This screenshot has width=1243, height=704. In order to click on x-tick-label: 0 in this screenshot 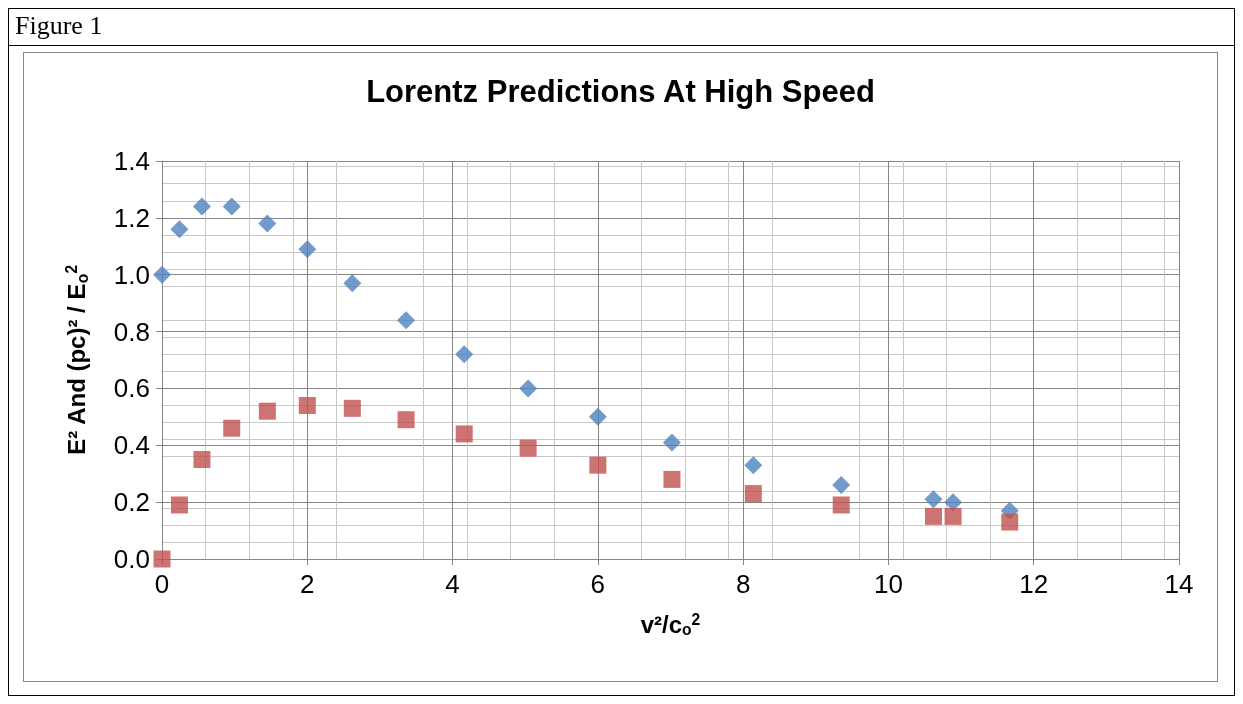, I will do `click(162, 584)`.